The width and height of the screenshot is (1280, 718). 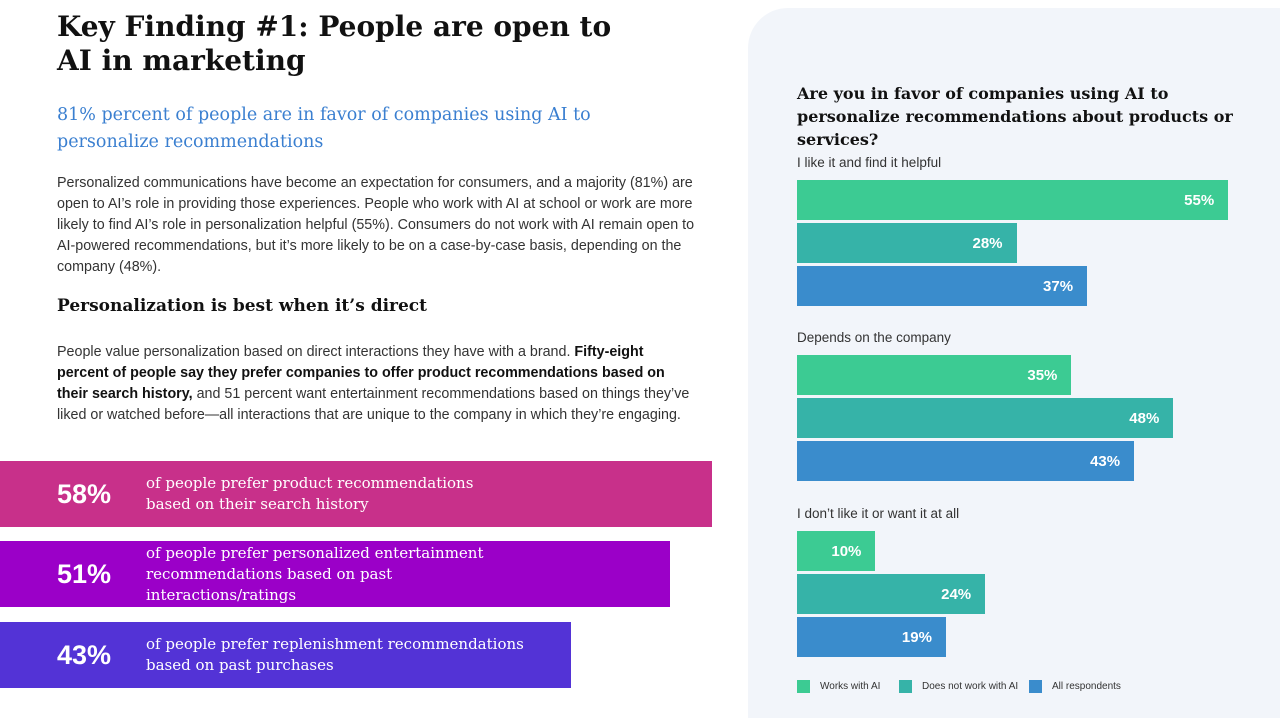 I want to click on bar: 43%, so click(x=966, y=461).